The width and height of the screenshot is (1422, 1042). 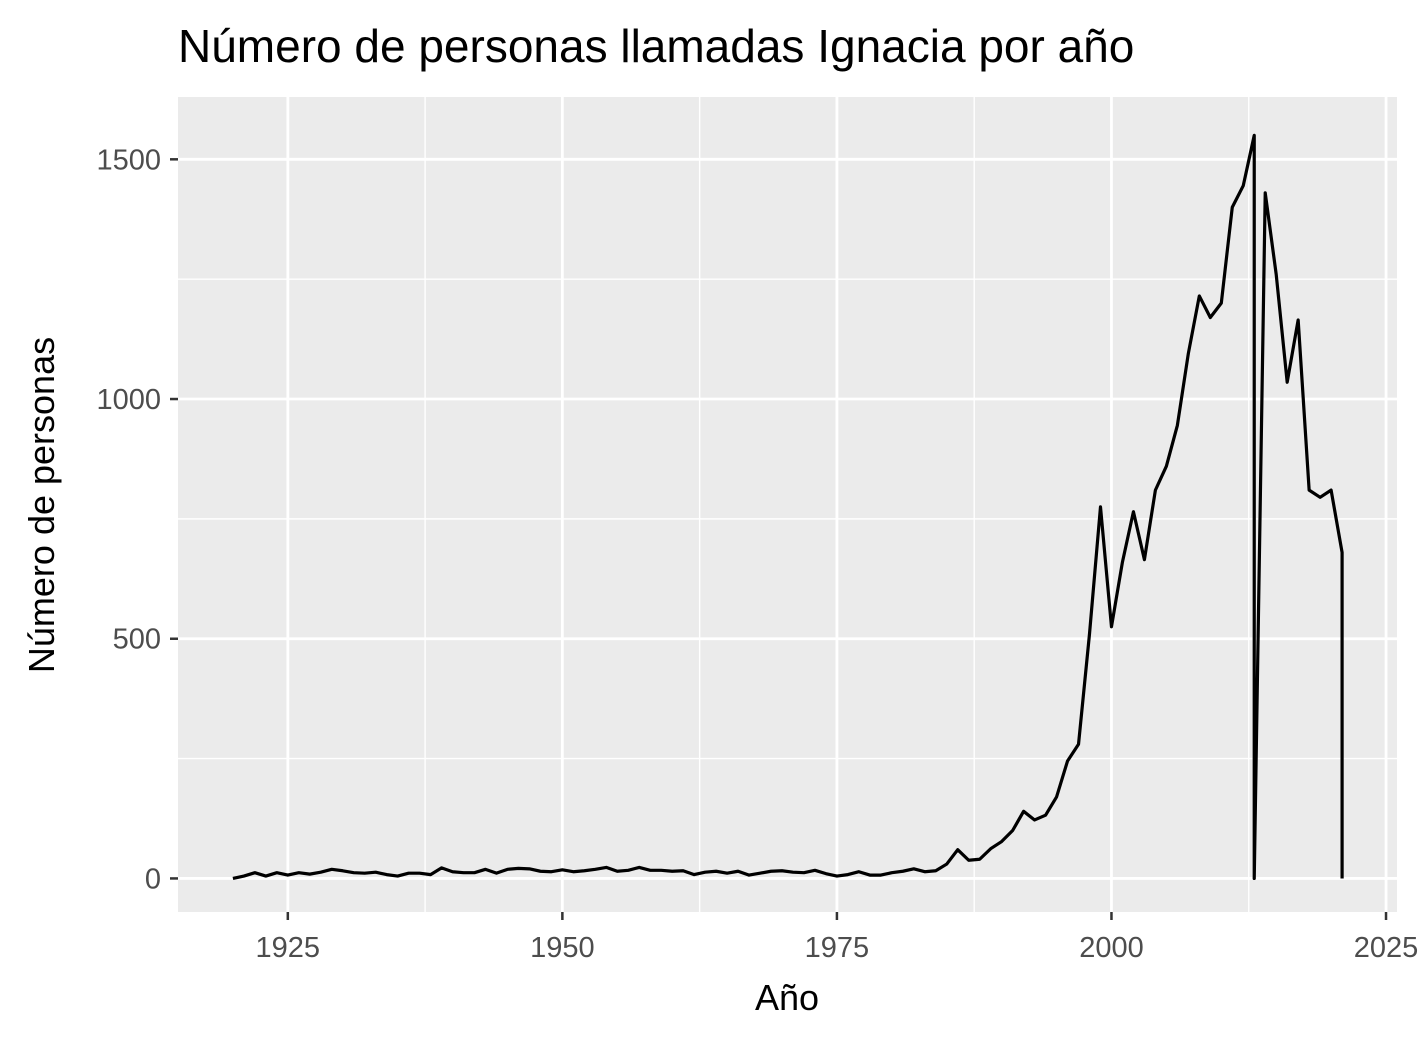 I want to click on y-tick-label: 1000, so click(x=128, y=400).